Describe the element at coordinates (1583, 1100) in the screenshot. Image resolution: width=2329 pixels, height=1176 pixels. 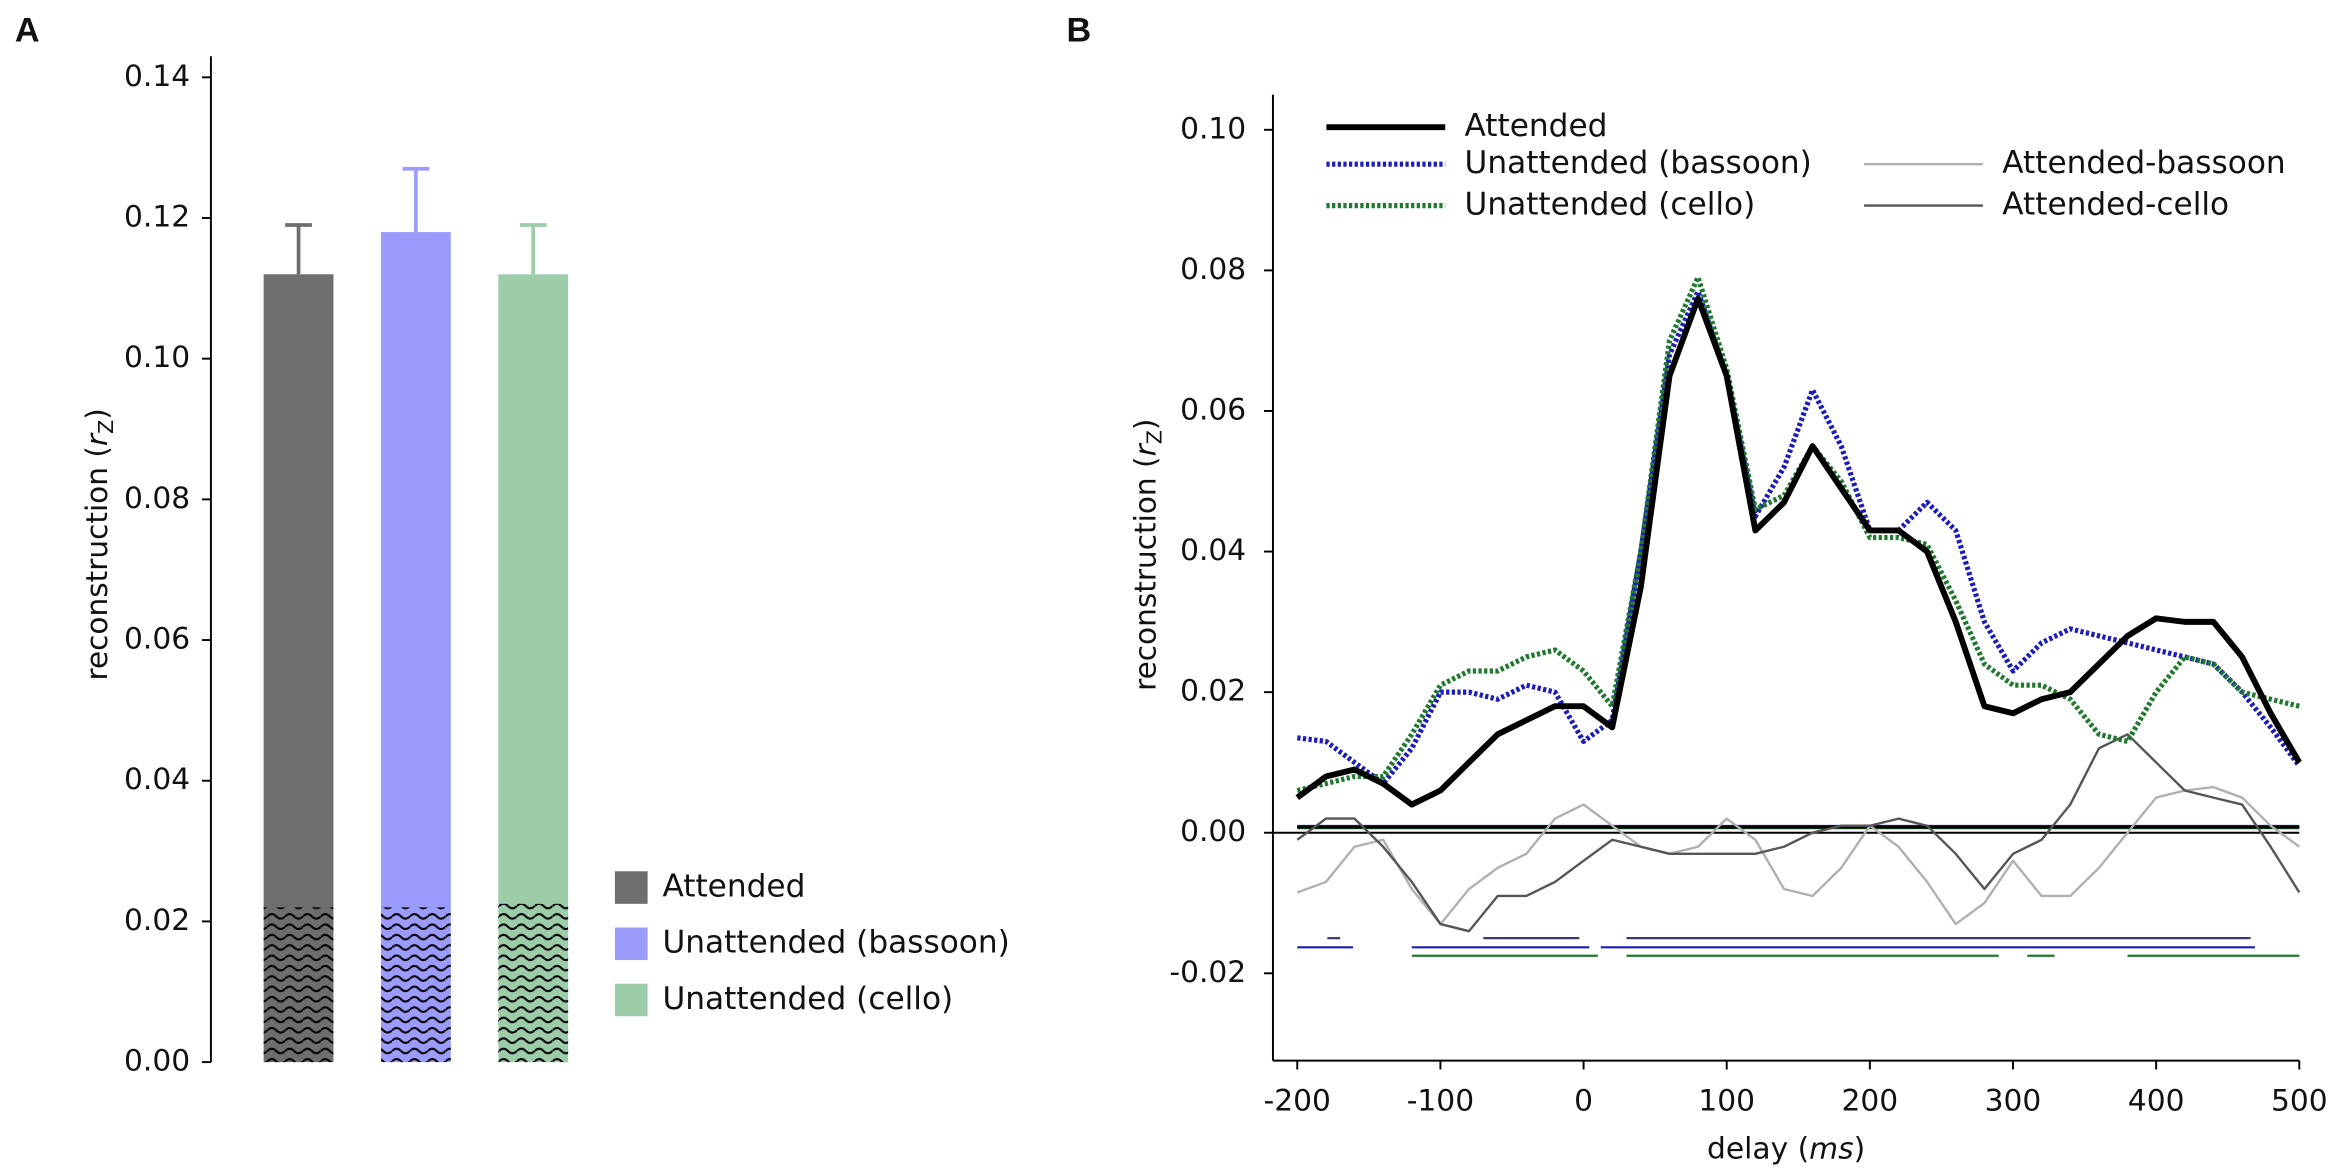
I see `x-tick-label: 0` at that location.